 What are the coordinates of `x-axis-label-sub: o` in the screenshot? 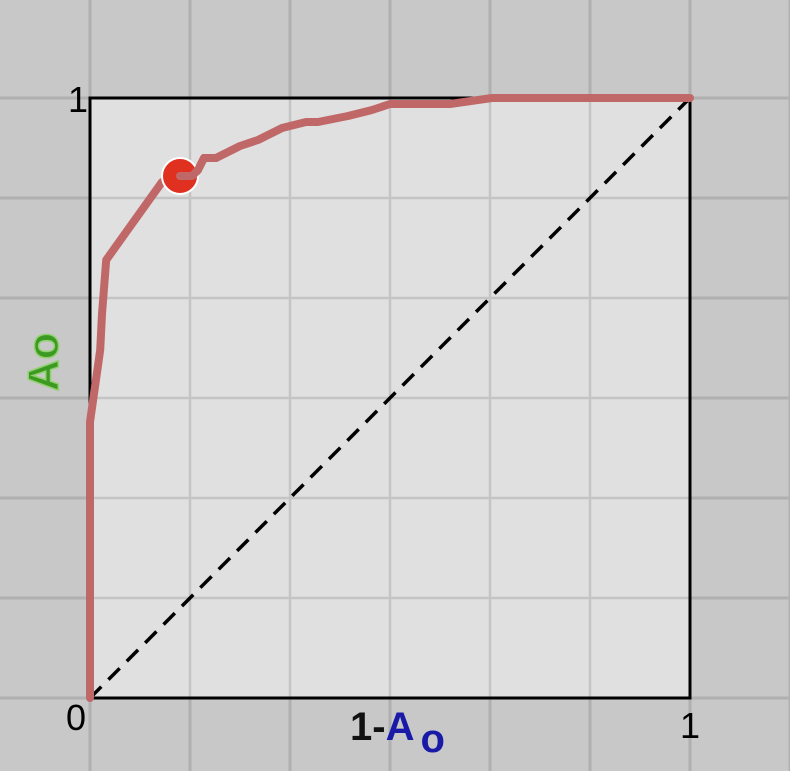 It's located at (432, 739).